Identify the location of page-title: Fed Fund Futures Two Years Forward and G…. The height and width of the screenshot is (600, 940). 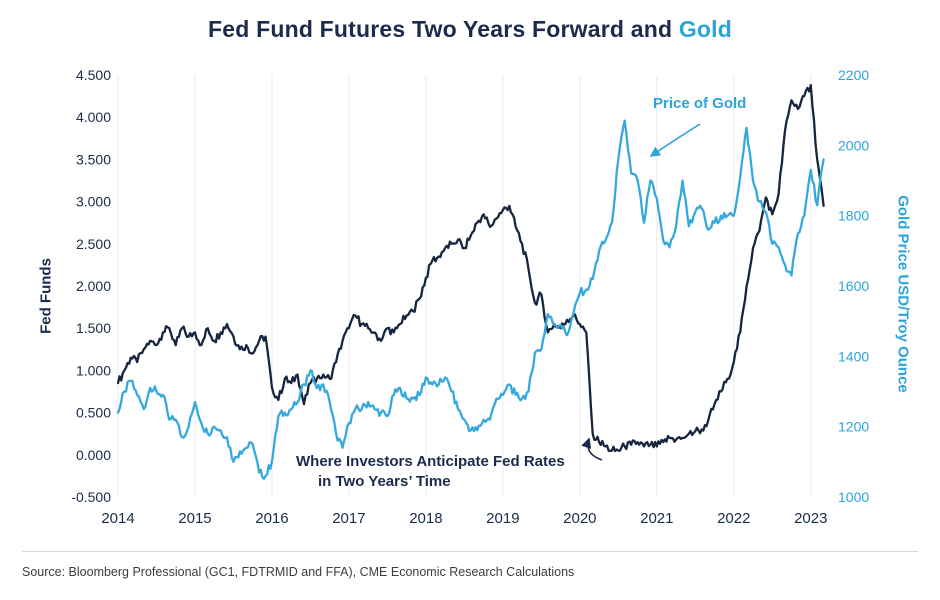
(470, 29).